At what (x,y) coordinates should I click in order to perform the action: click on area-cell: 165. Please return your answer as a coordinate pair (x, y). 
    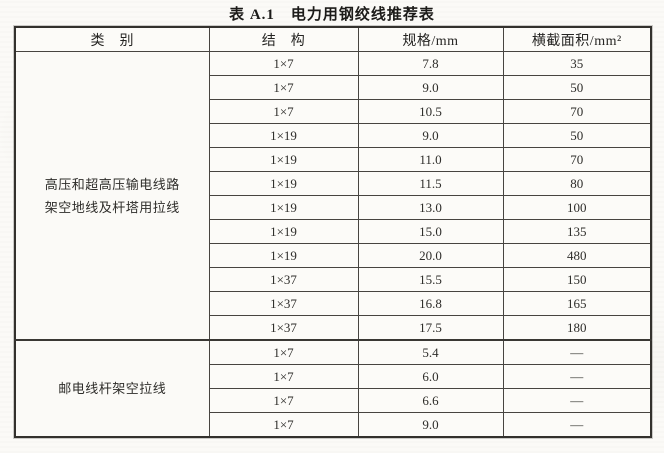
    Looking at the image, I should click on (577, 303).